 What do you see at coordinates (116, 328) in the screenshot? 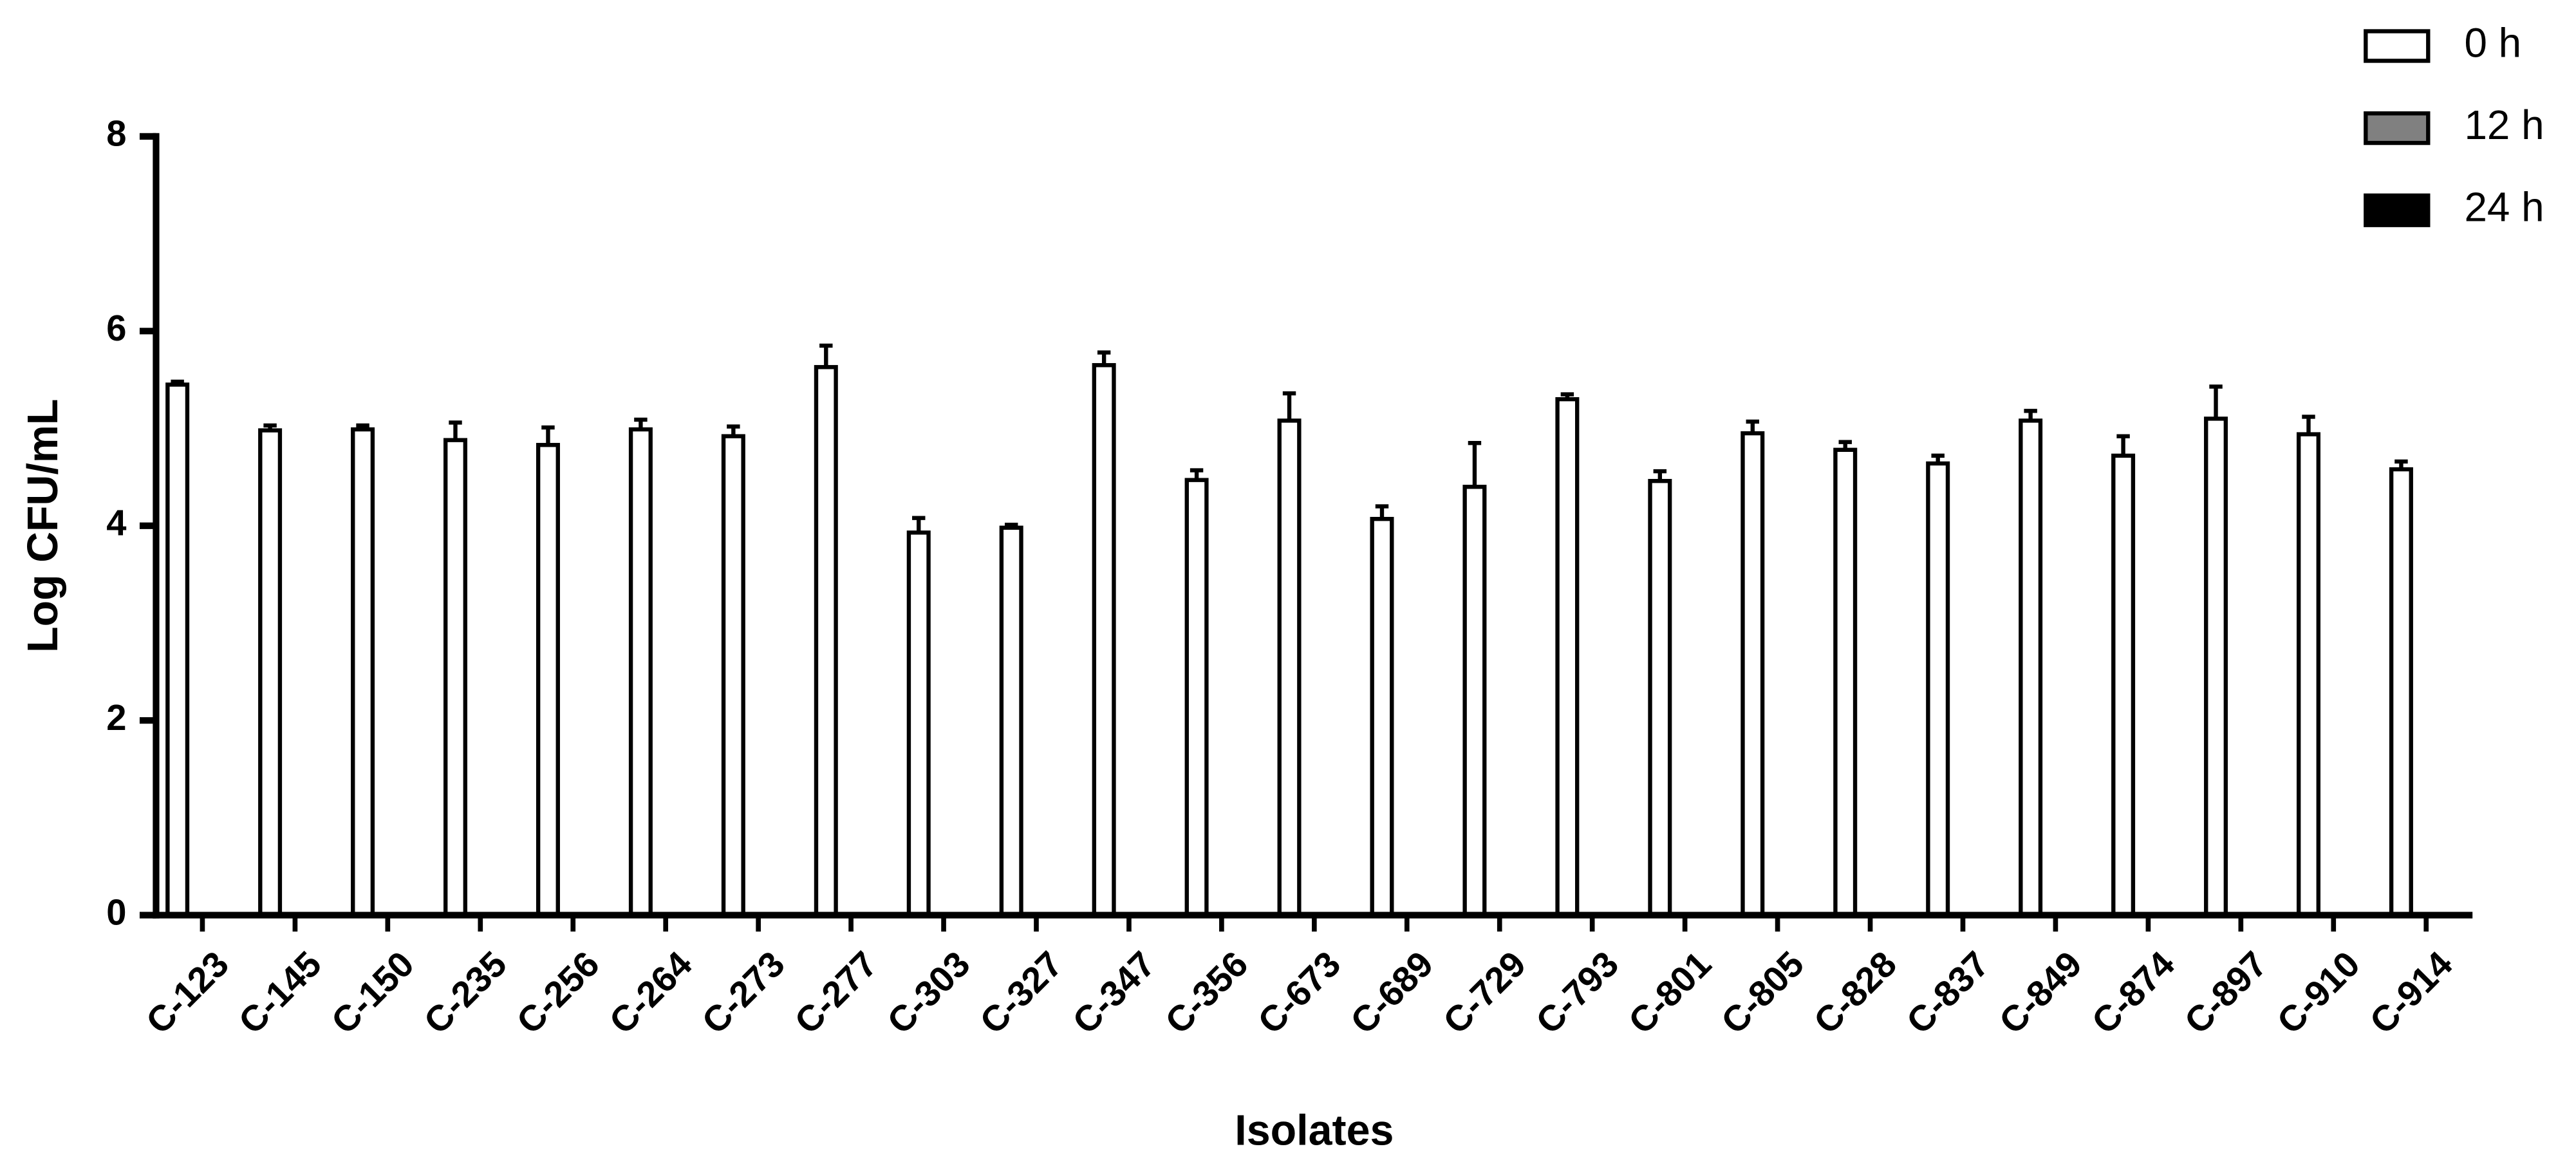
I see `y-tick-label: 6` at bounding box center [116, 328].